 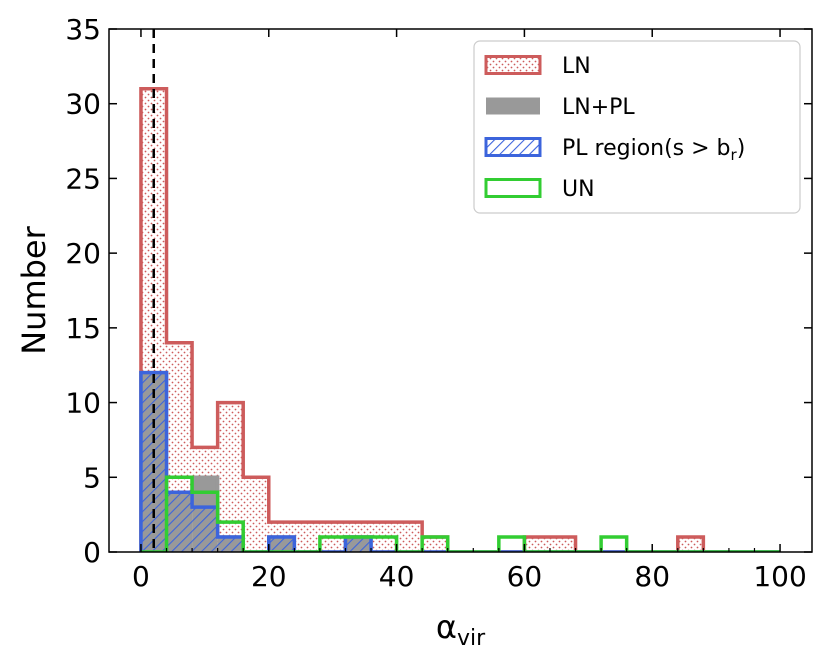 What do you see at coordinates (734, 155) in the screenshot?
I see `legend-label-sub: r` at bounding box center [734, 155].